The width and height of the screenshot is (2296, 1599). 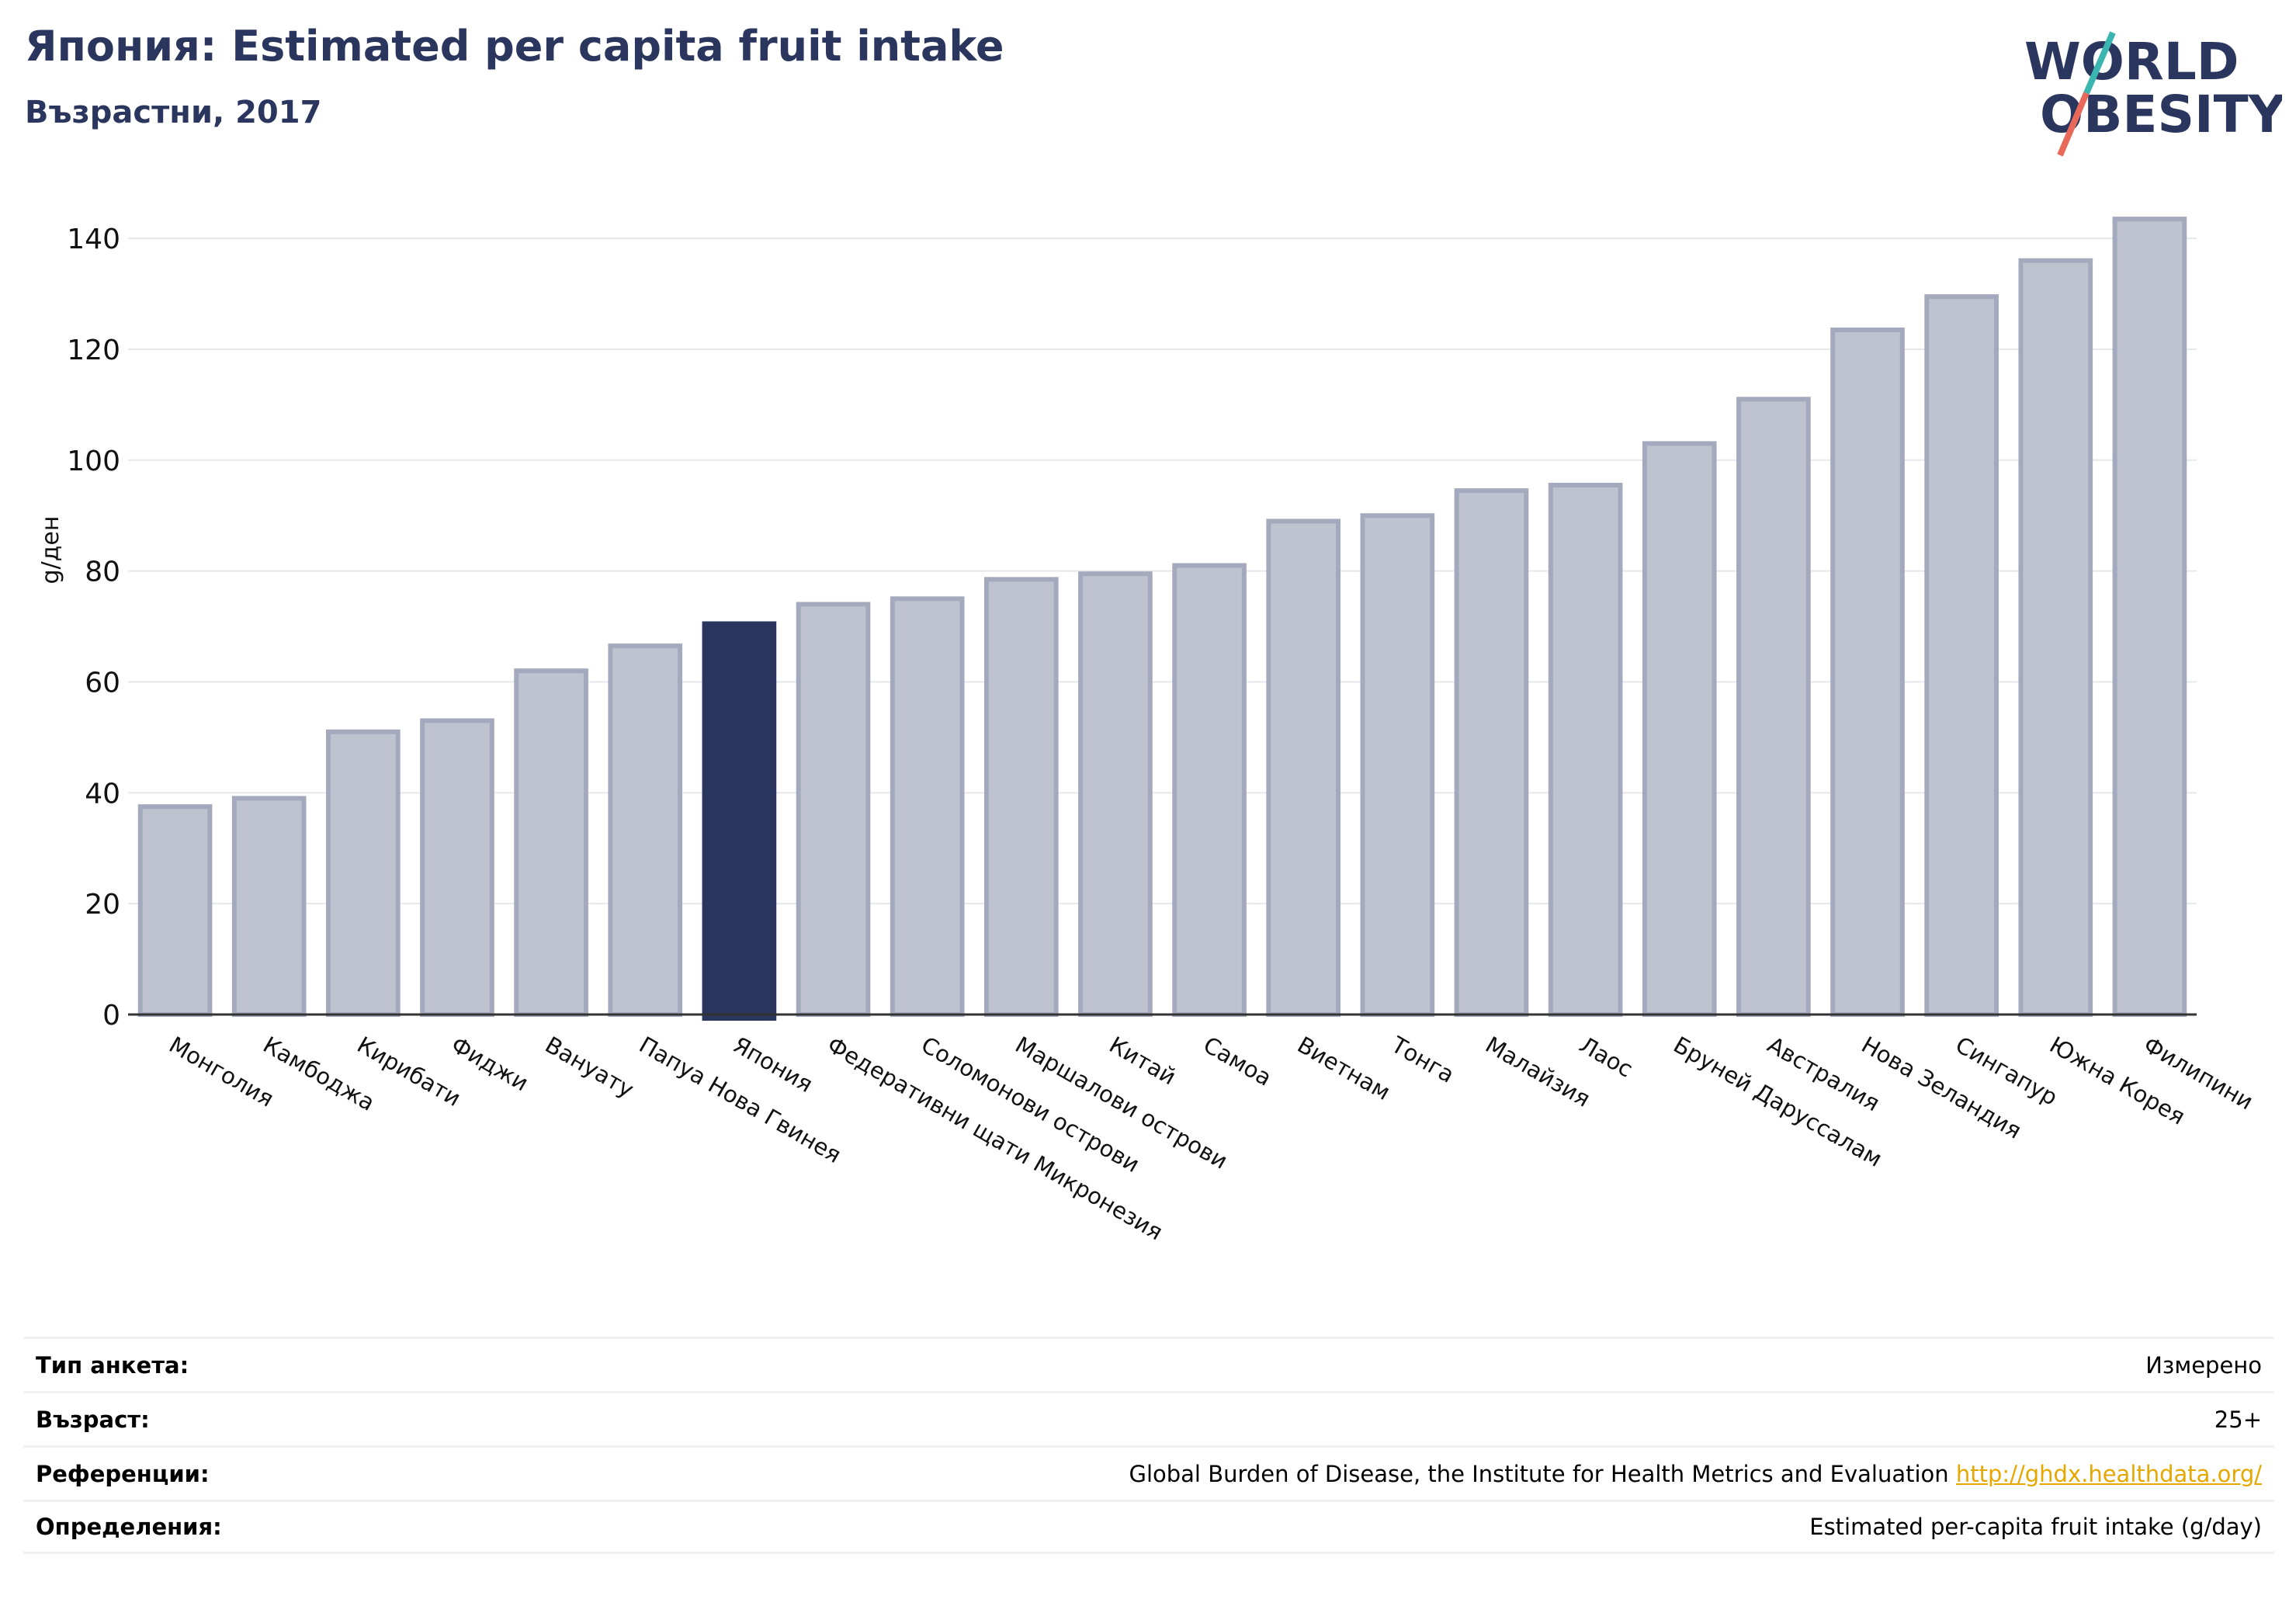 What do you see at coordinates (2131, 62) in the screenshot?
I see `logo-line-1: WORLD` at bounding box center [2131, 62].